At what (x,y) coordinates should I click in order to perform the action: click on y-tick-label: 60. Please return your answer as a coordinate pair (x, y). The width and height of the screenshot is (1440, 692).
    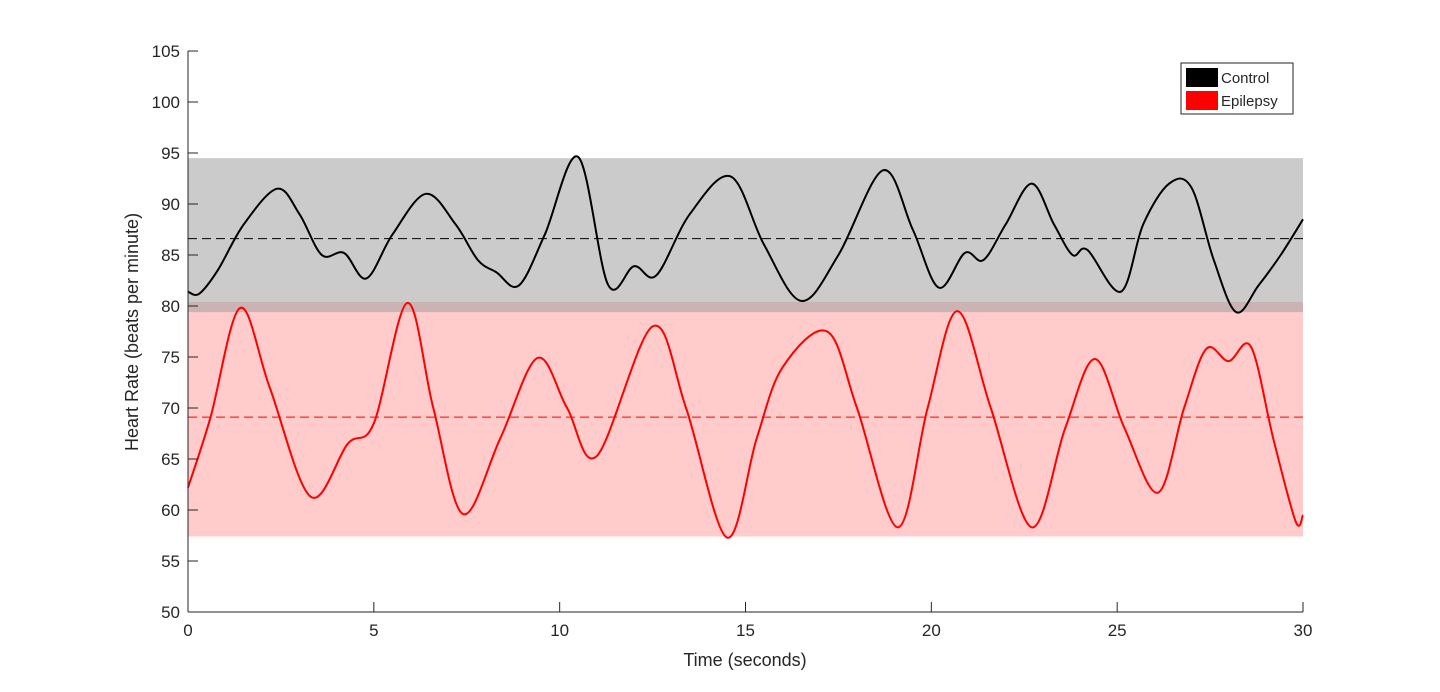
    Looking at the image, I should click on (170, 510).